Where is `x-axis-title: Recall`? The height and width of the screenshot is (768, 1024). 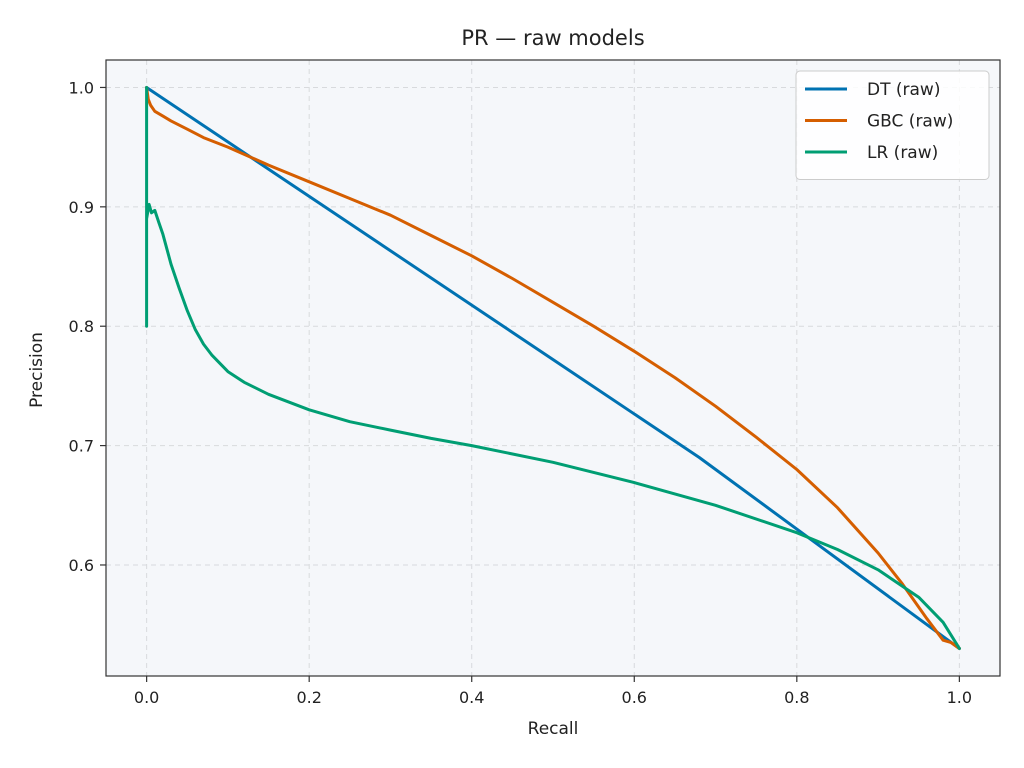 x-axis-title: Recall is located at coordinates (553, 729).